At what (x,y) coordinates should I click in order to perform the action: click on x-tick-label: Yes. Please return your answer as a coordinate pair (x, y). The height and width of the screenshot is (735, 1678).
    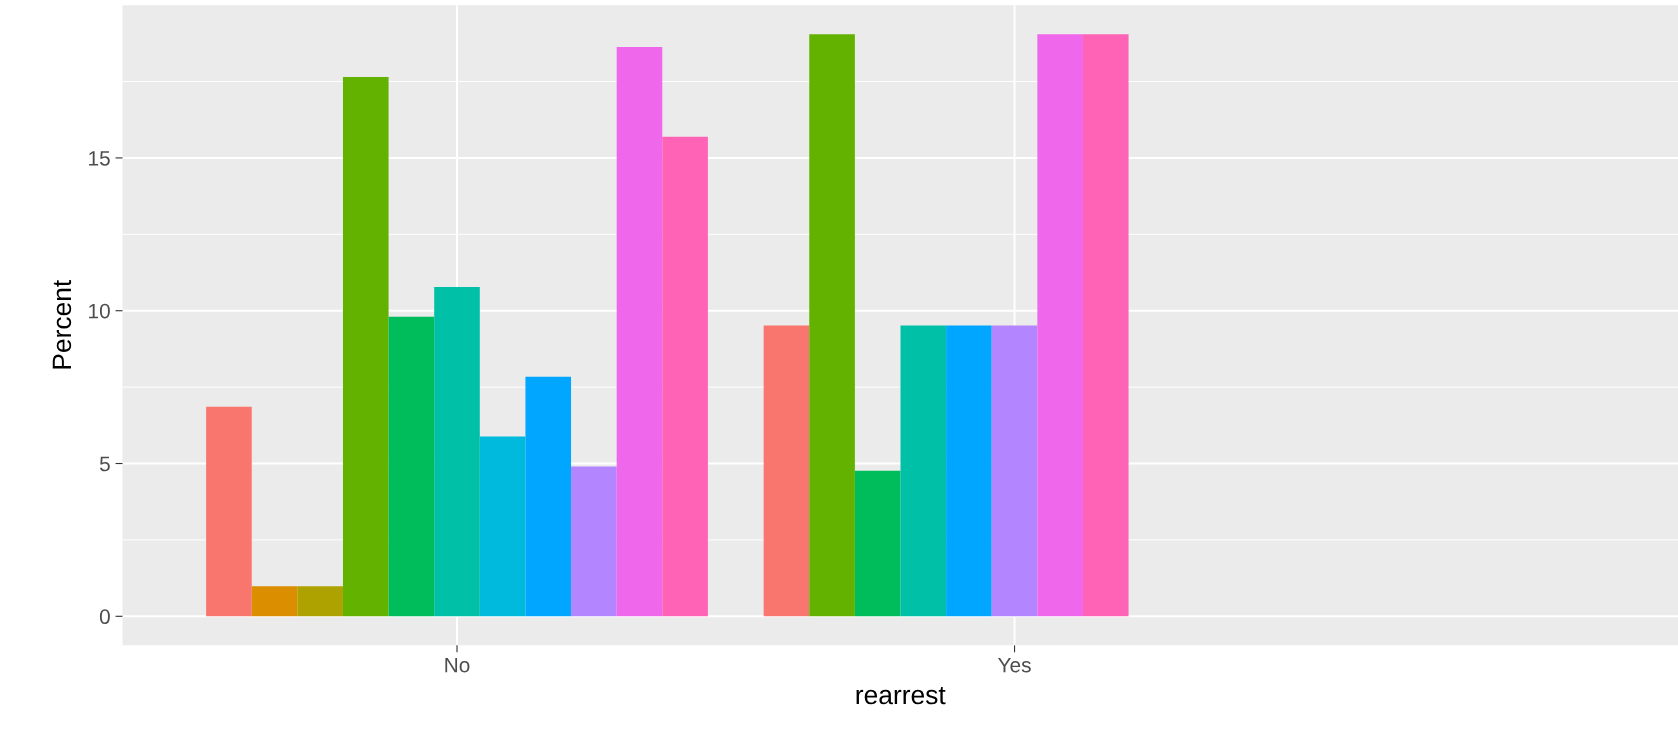
    Looking at the image, I should click on (1014, 665).